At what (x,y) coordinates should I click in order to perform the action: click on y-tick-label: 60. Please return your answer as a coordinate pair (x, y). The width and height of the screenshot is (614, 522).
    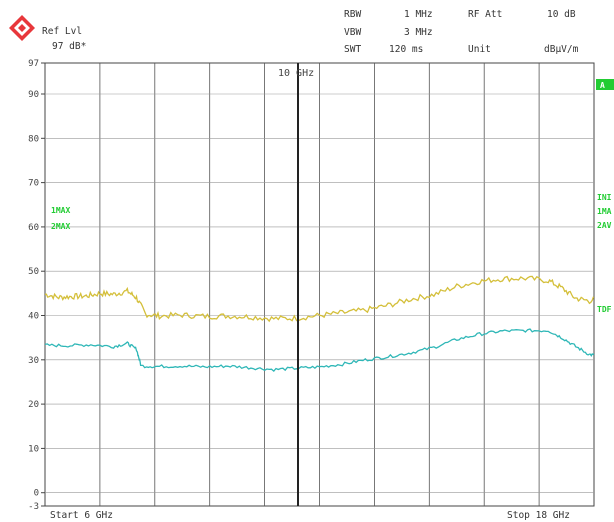
    Looking at the image, I should click on (33, 228).